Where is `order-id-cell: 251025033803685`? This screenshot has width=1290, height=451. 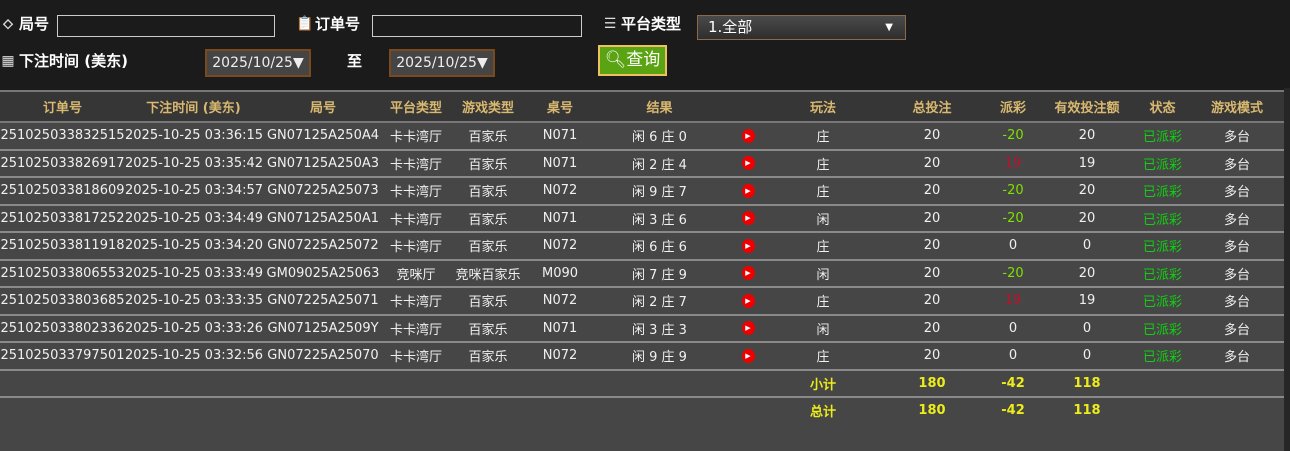 order-id-cell: 251025033803685 is located at coordinates (62, 301).